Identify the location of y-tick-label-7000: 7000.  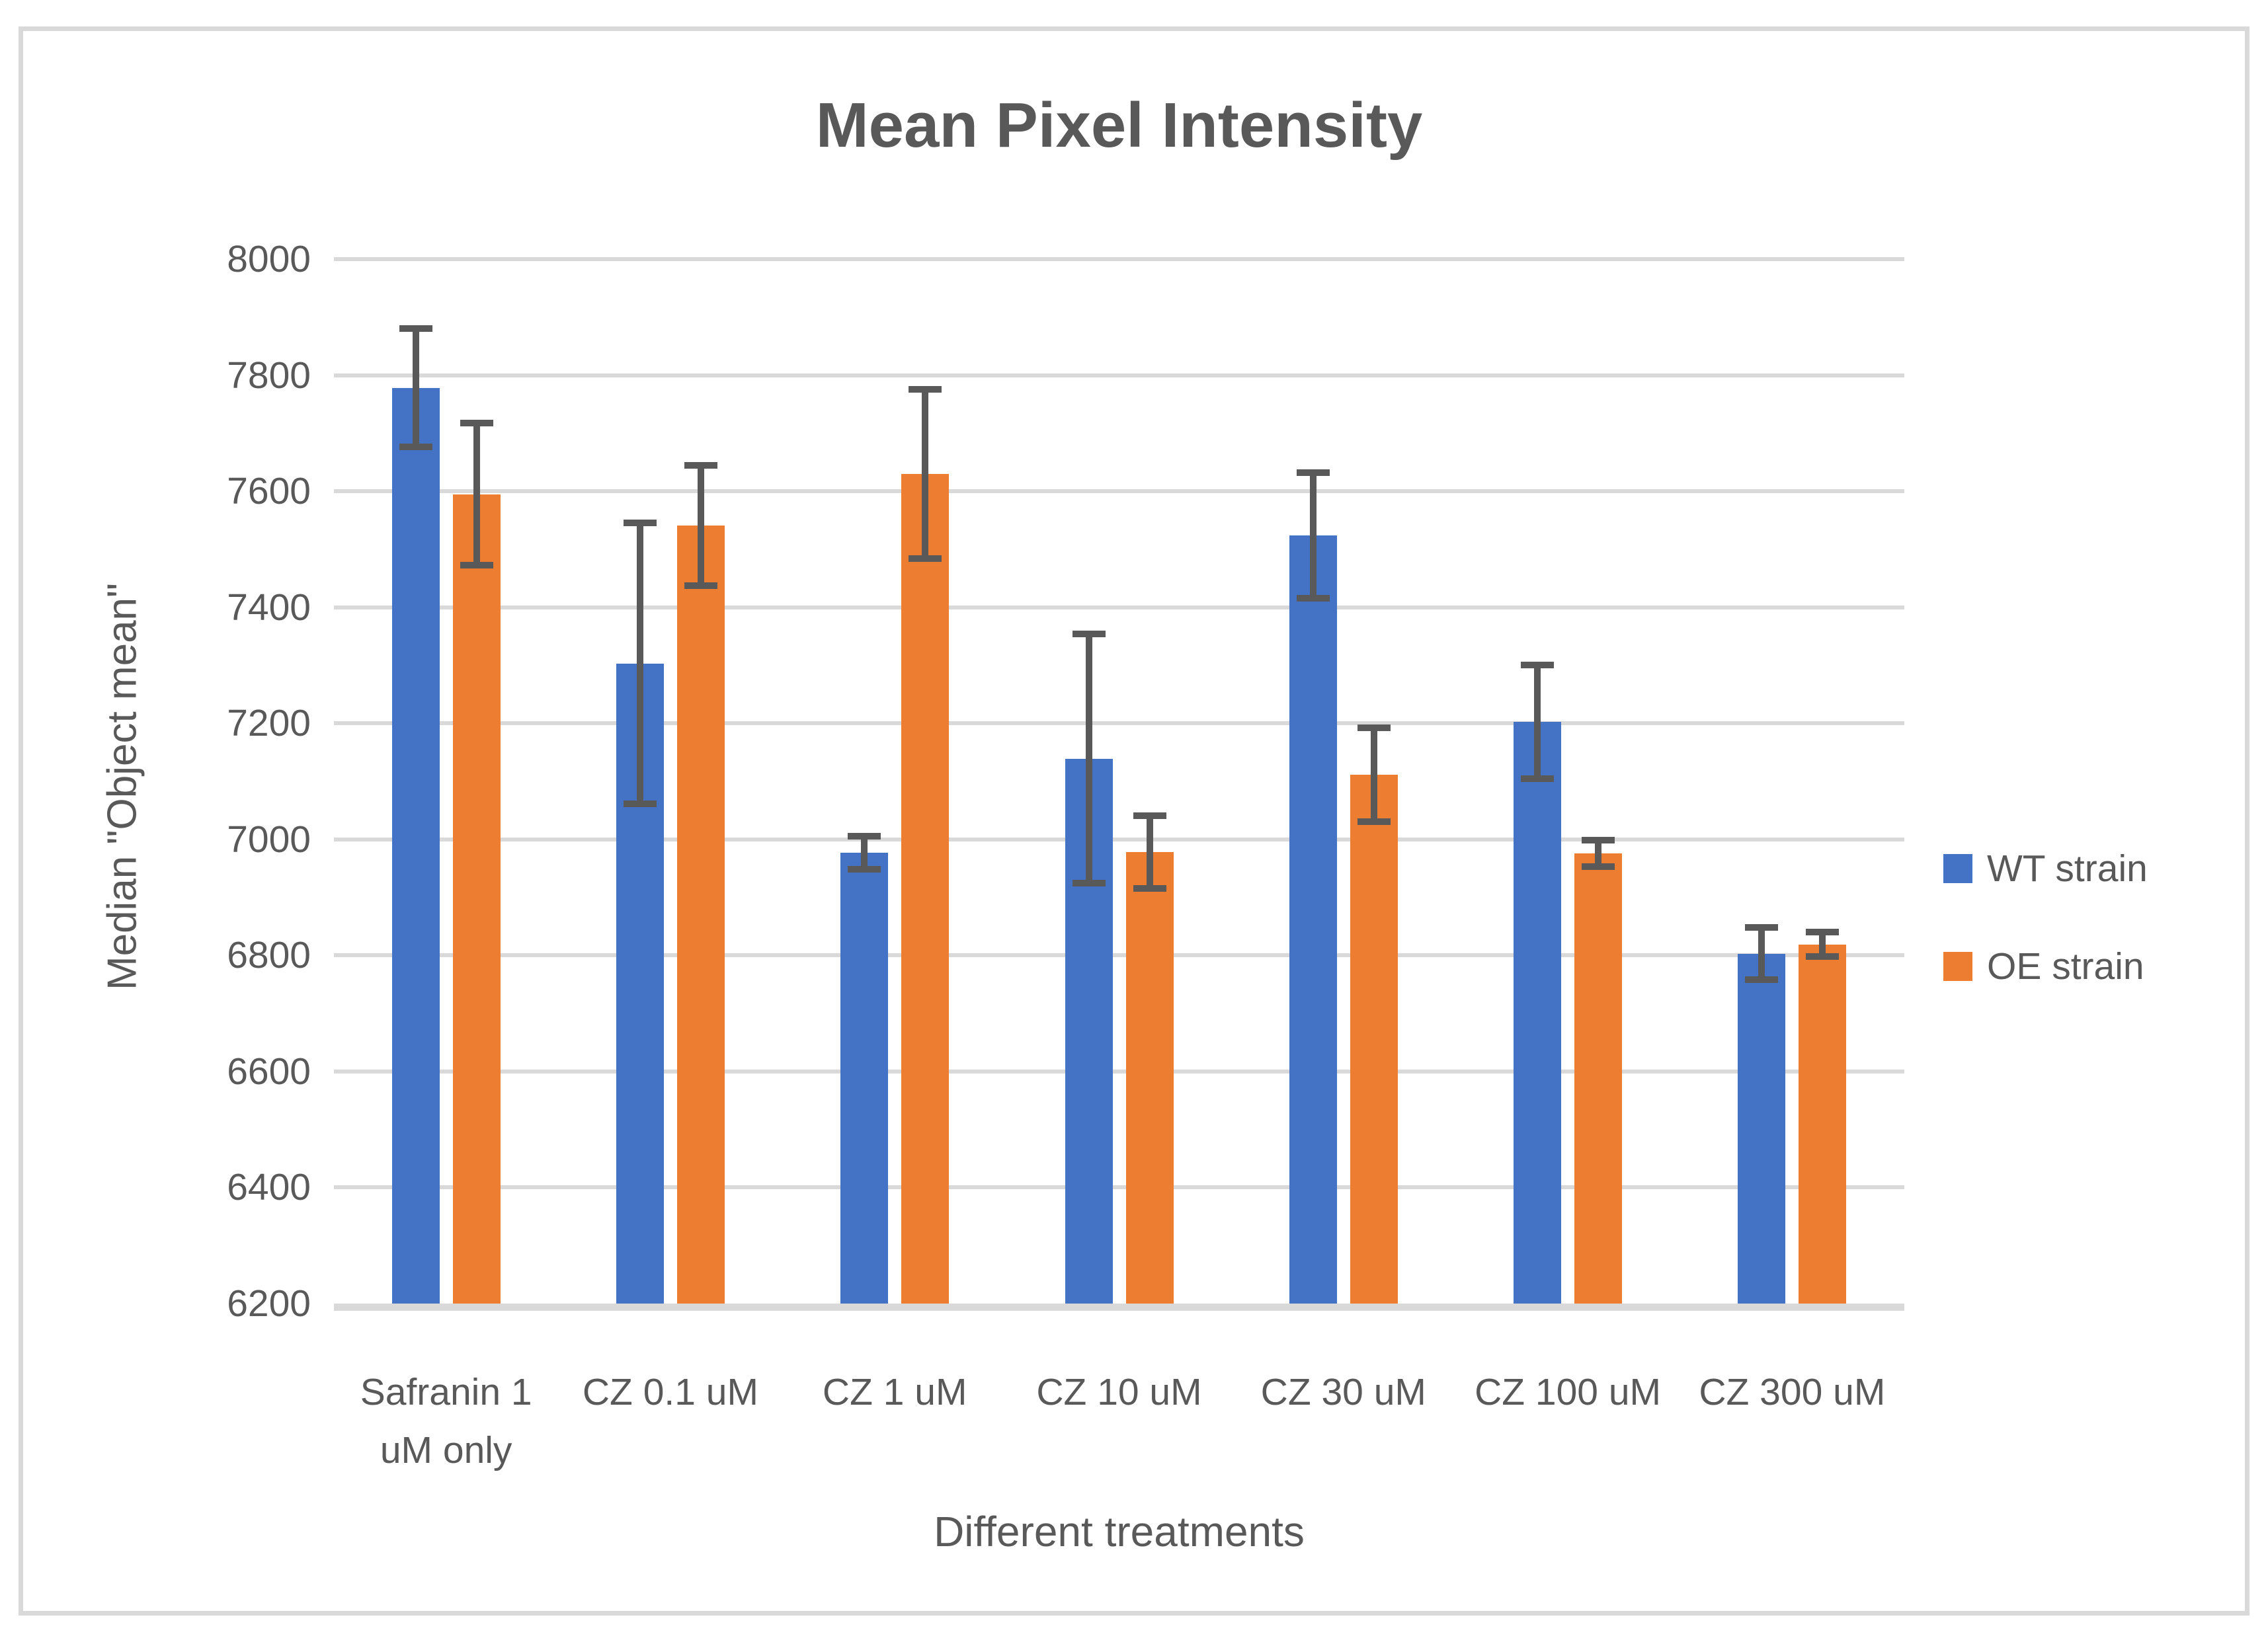
(269, 839).